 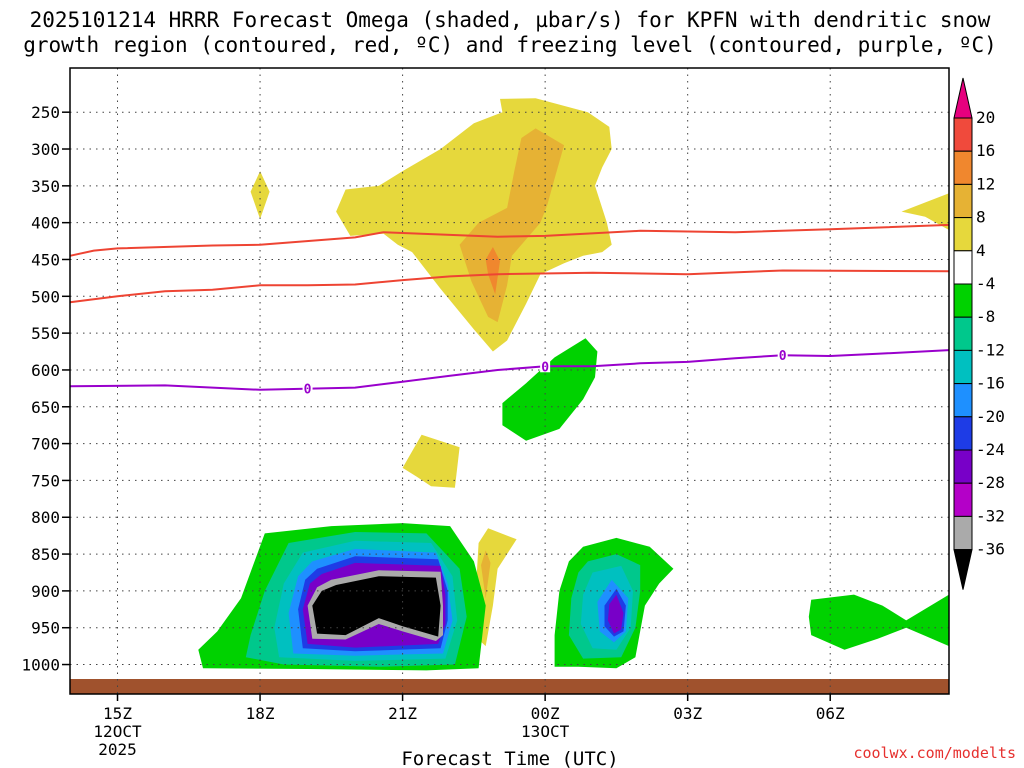 I want to click on y-tick-label: 250, so click(x=45, y=112).